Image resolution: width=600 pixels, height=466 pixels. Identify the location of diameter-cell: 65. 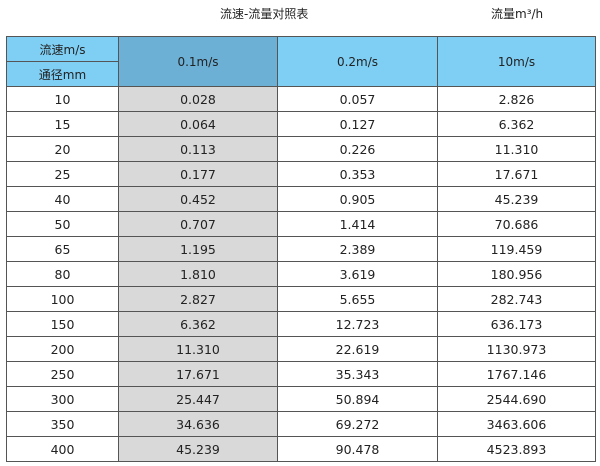
(62, 249).